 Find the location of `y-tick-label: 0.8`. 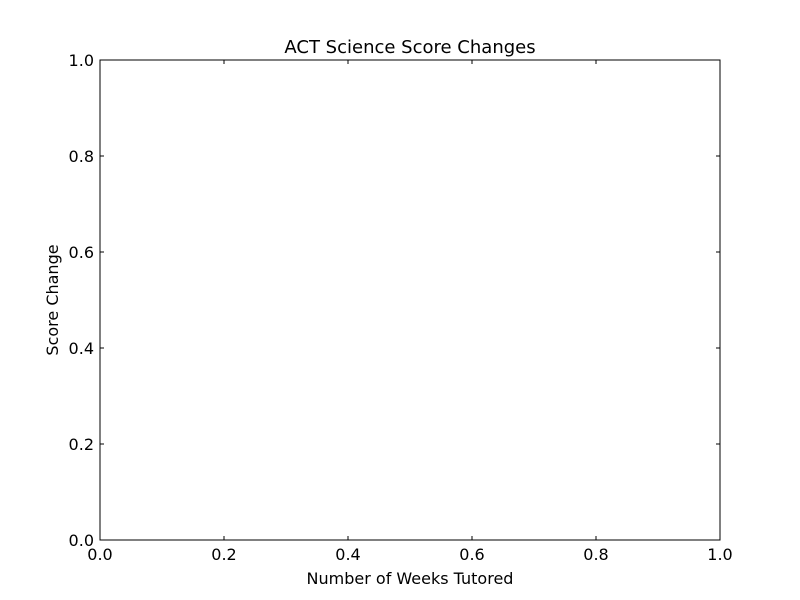

y-tick-label: 0.8 is located at coordinates (81, 156).